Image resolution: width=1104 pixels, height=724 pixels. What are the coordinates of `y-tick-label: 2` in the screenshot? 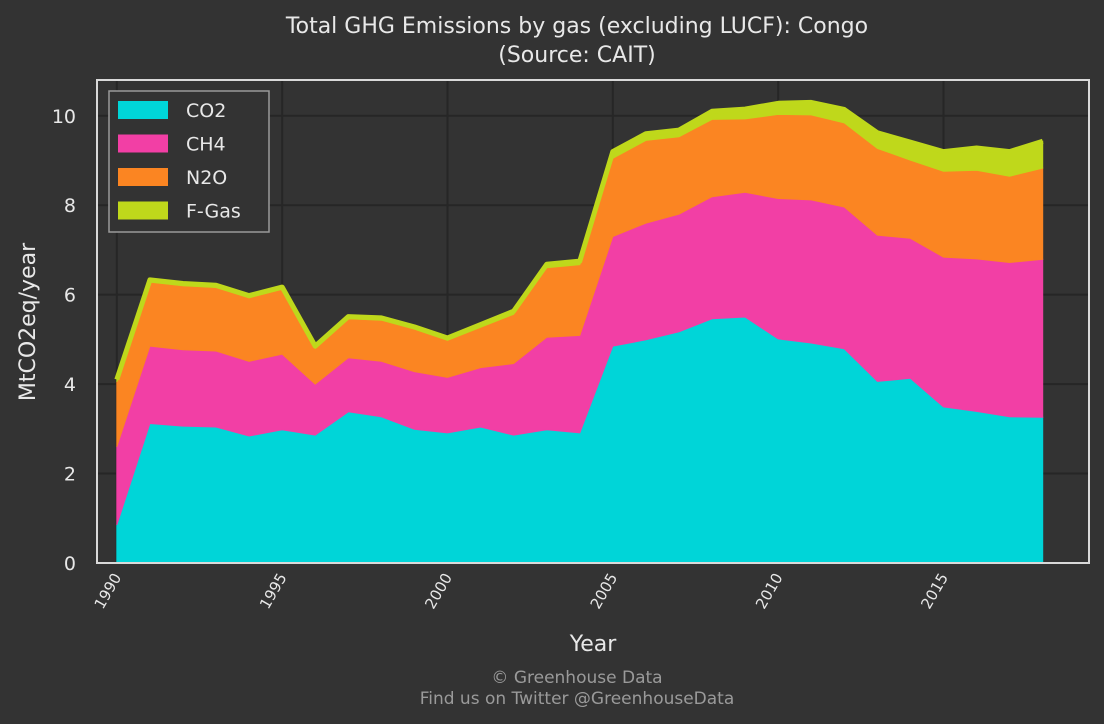 It's located at (70, 475).